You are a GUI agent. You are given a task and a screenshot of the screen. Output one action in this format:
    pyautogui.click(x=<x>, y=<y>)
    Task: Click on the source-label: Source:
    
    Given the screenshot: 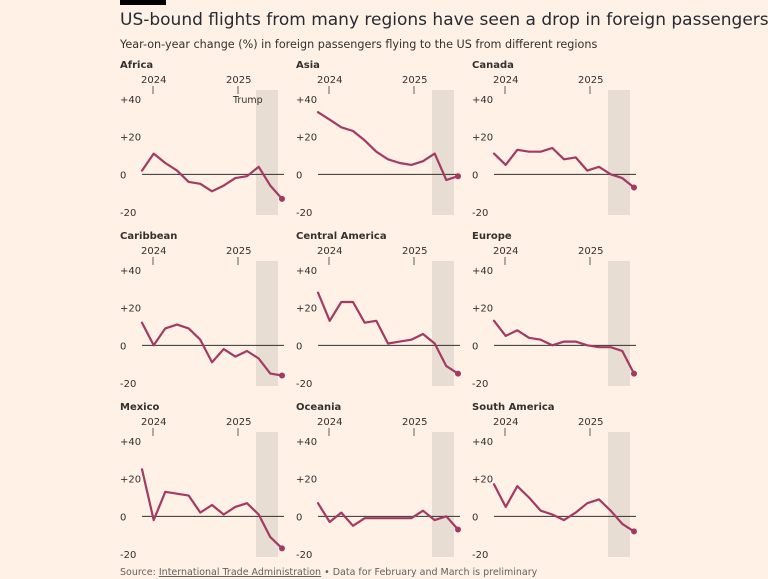 What is the action you would take?
    pyautogui.click(x=138, y=572)
    